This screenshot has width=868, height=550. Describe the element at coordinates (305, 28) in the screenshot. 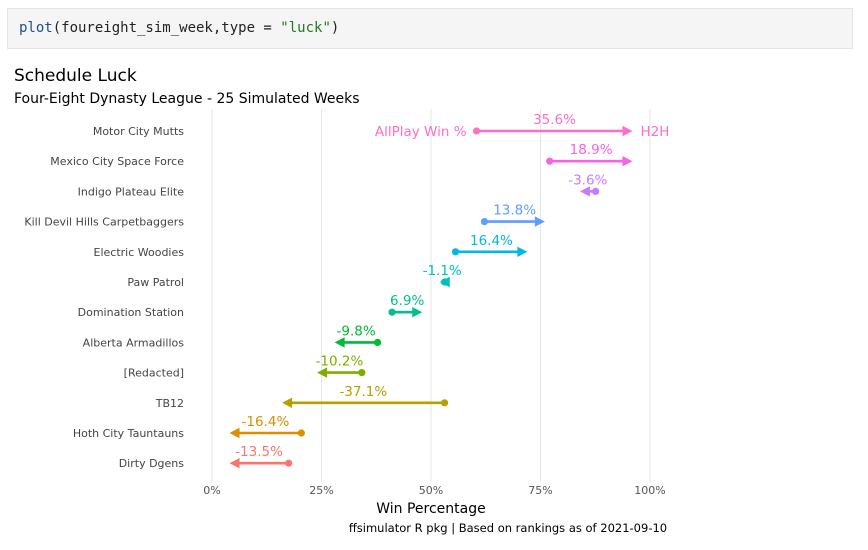

I see `code-string: "luck"` at that location.